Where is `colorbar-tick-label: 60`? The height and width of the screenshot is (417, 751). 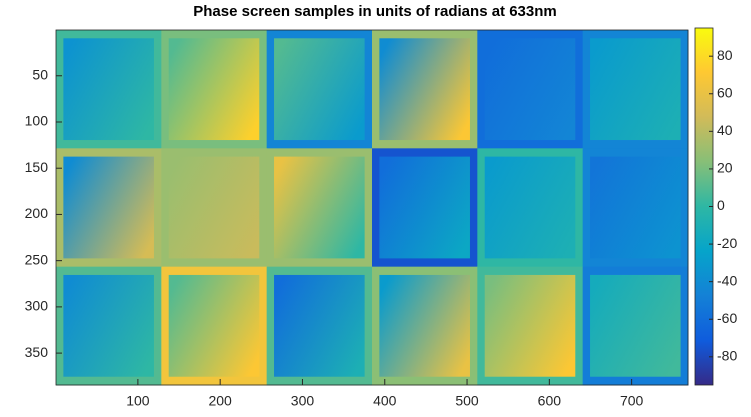
colorbar-tick-label: 60 is located at coordinates (725, 92).